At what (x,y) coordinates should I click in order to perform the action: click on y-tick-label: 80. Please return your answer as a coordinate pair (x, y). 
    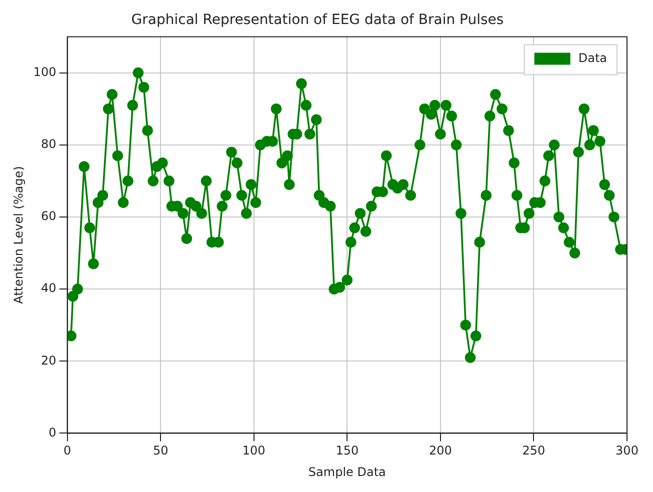
    Looking at the image, I should click on (48, 144).